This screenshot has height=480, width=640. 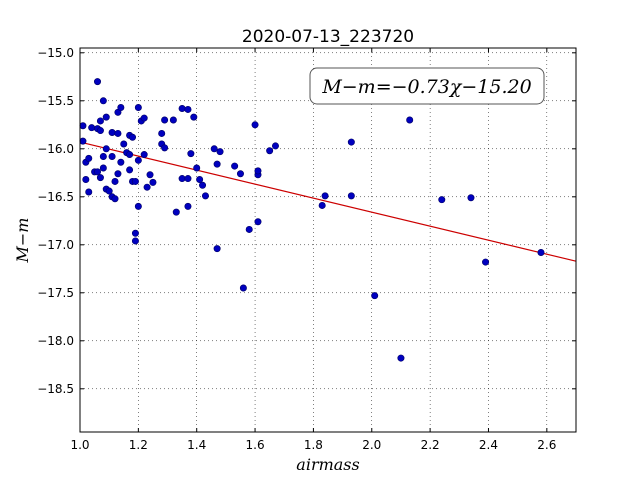 What do you see at coordinates (430, 445) in the screenshot?
I see `x-tick-label: 2.2` at bounding box center [430, 445].